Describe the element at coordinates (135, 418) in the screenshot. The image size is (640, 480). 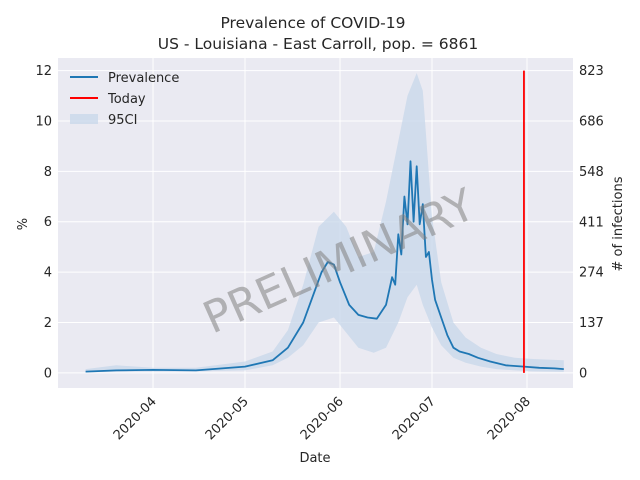
I see `x-tick-label: 2020-04` at that location.